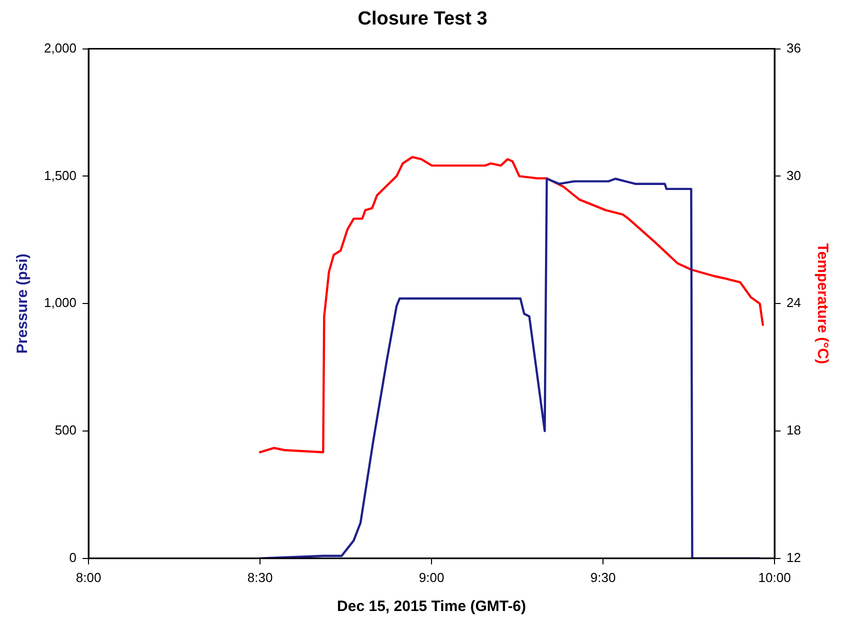 This screenshot has width=851, height=632. I want to click on x-tick-label: 9:30, so click(603, 577).